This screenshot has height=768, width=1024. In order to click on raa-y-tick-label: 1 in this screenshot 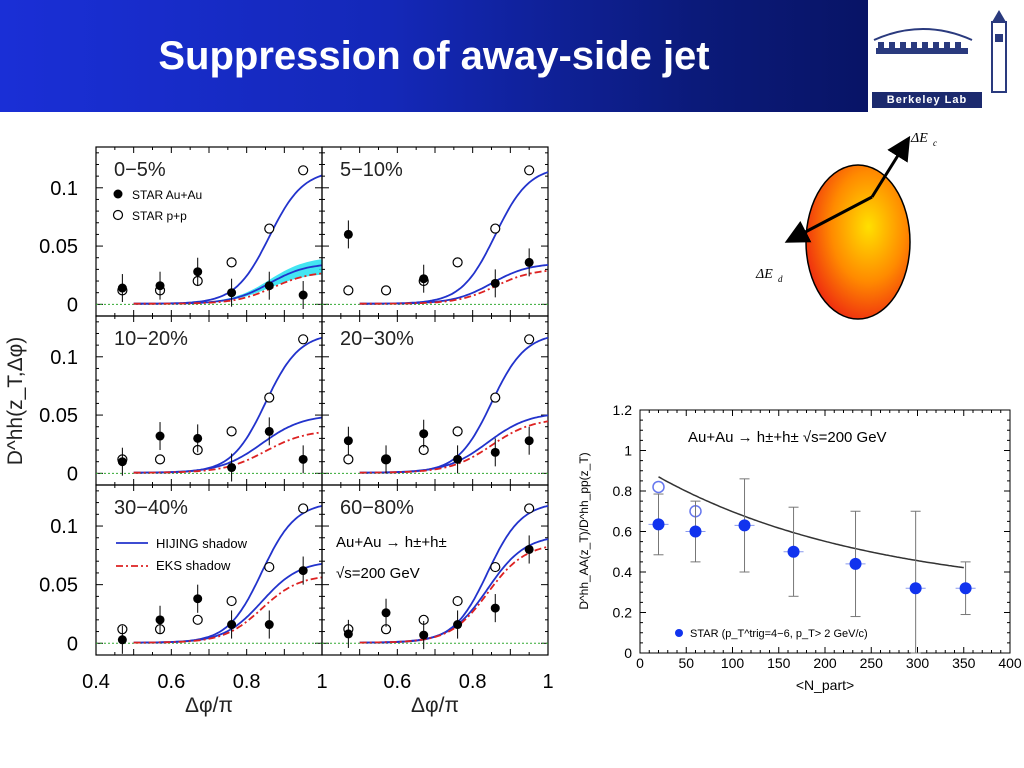, I will do `click(628, 451)`.